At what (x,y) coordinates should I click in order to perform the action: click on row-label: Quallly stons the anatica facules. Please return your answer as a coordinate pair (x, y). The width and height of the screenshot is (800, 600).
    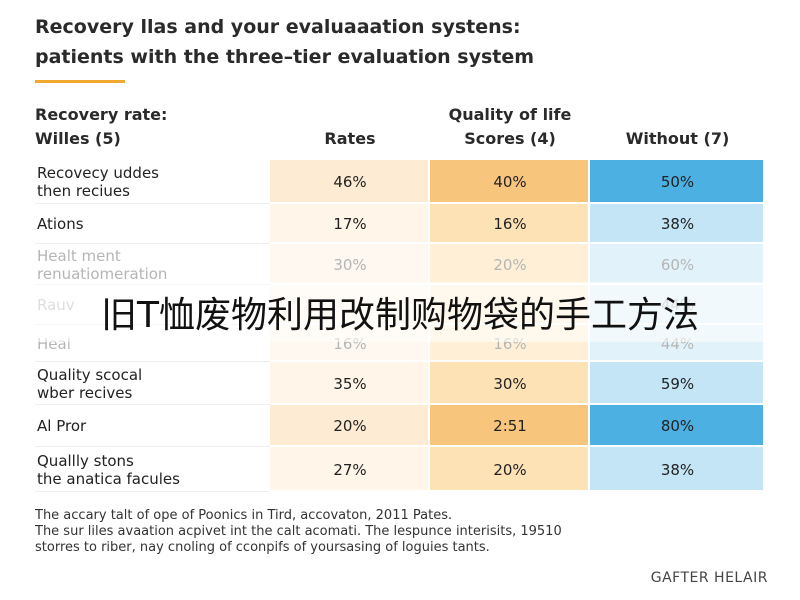
    Looking at the image, I should click on (152, 469).